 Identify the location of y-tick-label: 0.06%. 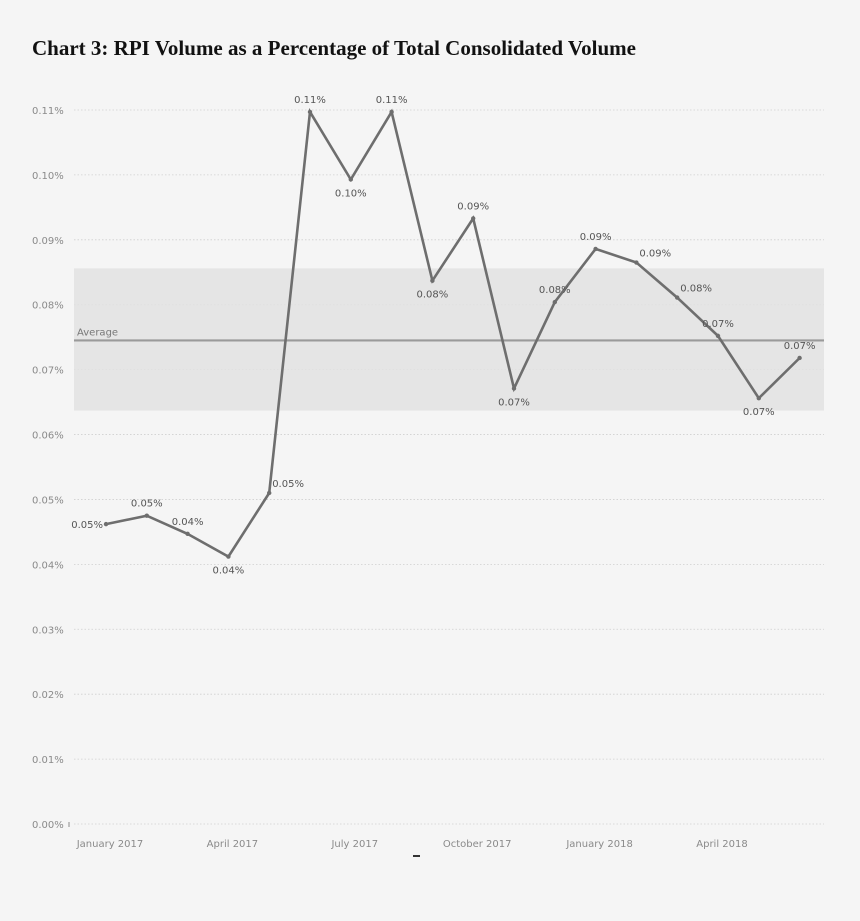
(48, 436).